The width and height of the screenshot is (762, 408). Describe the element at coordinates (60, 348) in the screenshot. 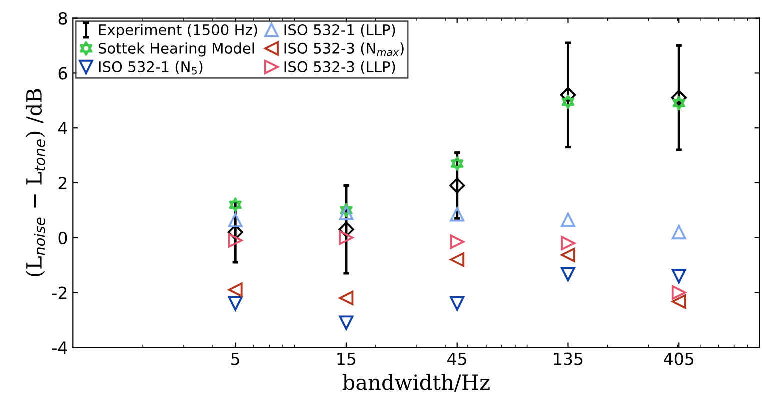

I see `y-tick-label: -4` at that location.